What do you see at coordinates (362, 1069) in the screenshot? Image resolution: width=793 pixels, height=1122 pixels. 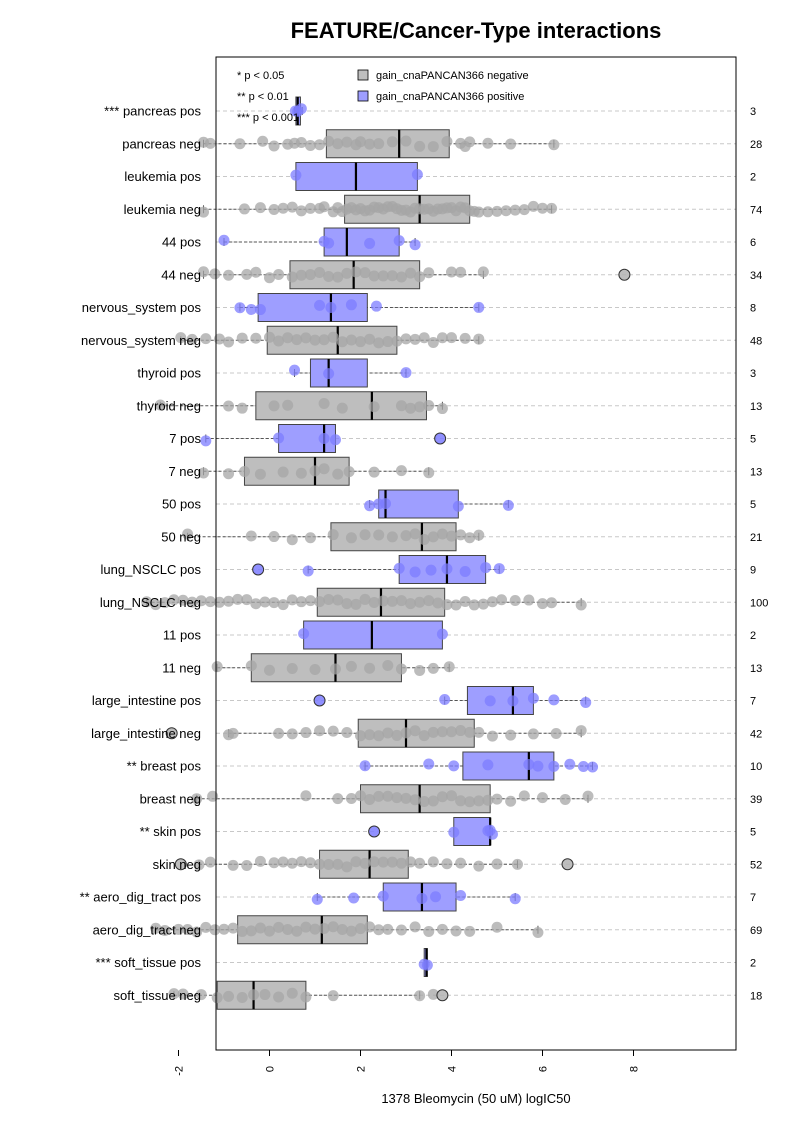 I see `x-tick-label: 2` at bounding box center [362, 1069].